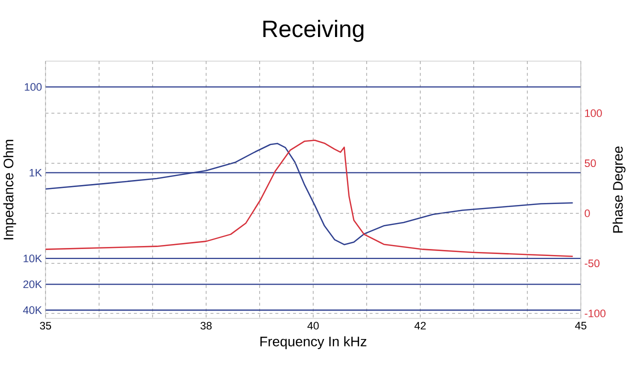 This screenshot has width=638, height=374. What do you see at coordinates (46, 326) in the screenshot?
I see `x-tick-label: 35` at bounding box center [46, 326].